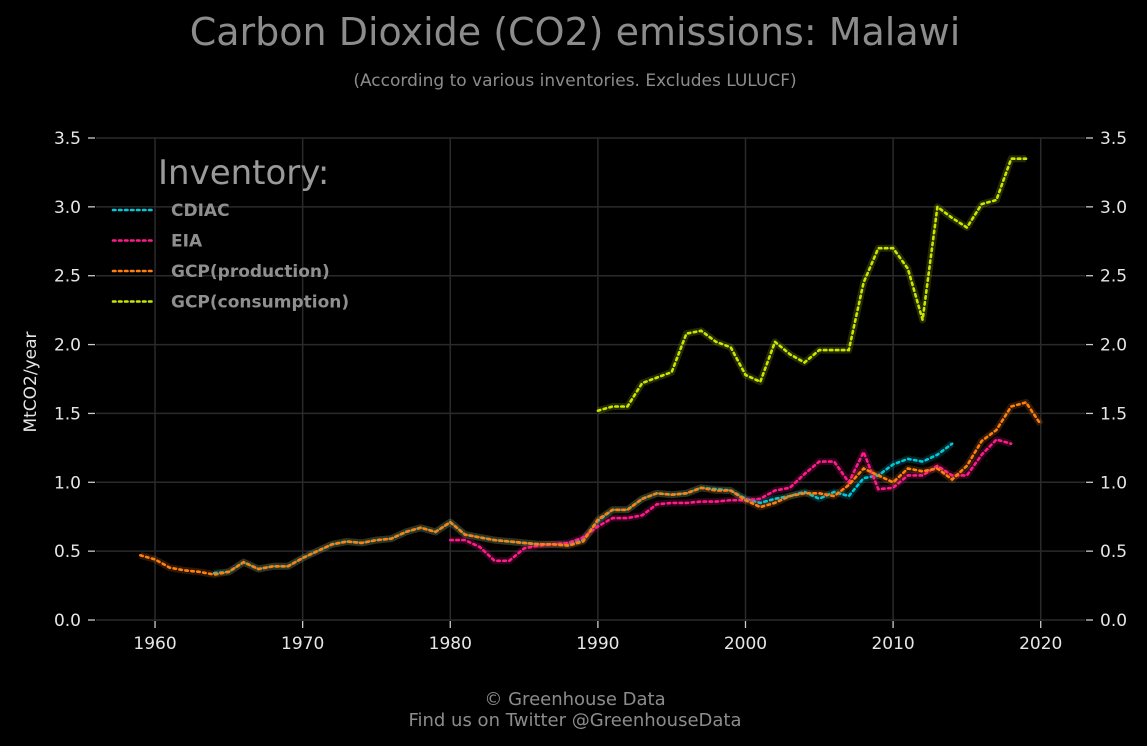  Describe the element at coordinates (200, 211) in the screenshot. I see `legend-label-cdiac: CDIAC` at that location.